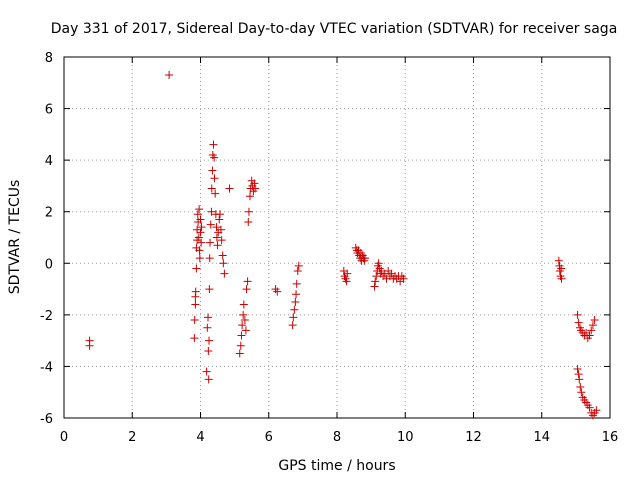 This screenshot has width=640, height=480. Describe the element at coordinates (49, 161) in the screenshot. I see `y-tick-label: 4` at that location.